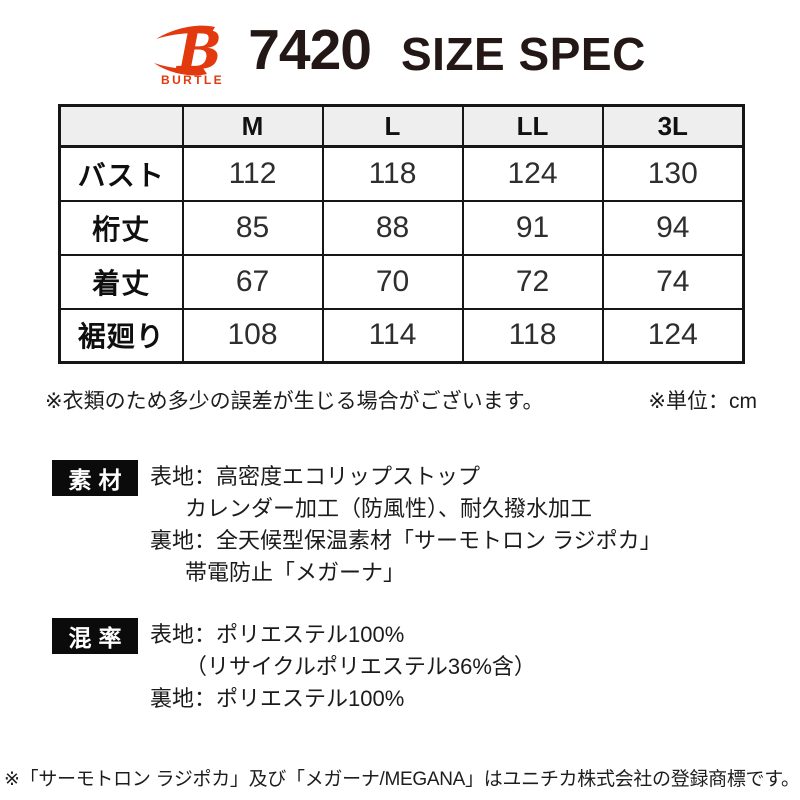  What do you see at coordinates (198, 52) in the screenshot?
I see `svg-text: B` at bounding box center [198, 52].